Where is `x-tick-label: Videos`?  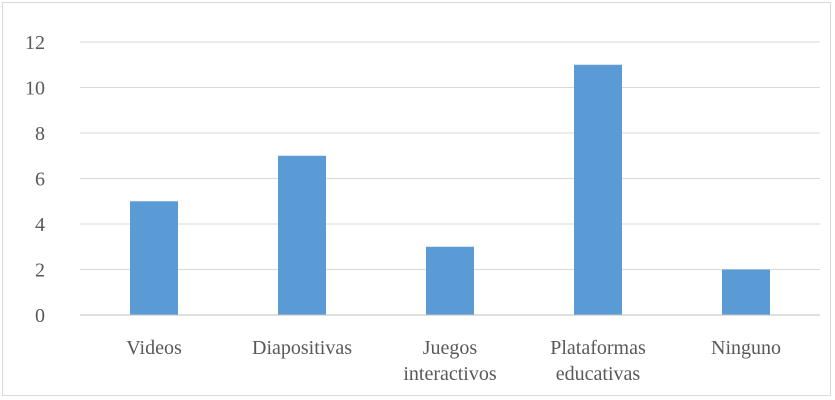
x-tick-label: Videos is located at coordinates (154, 348).